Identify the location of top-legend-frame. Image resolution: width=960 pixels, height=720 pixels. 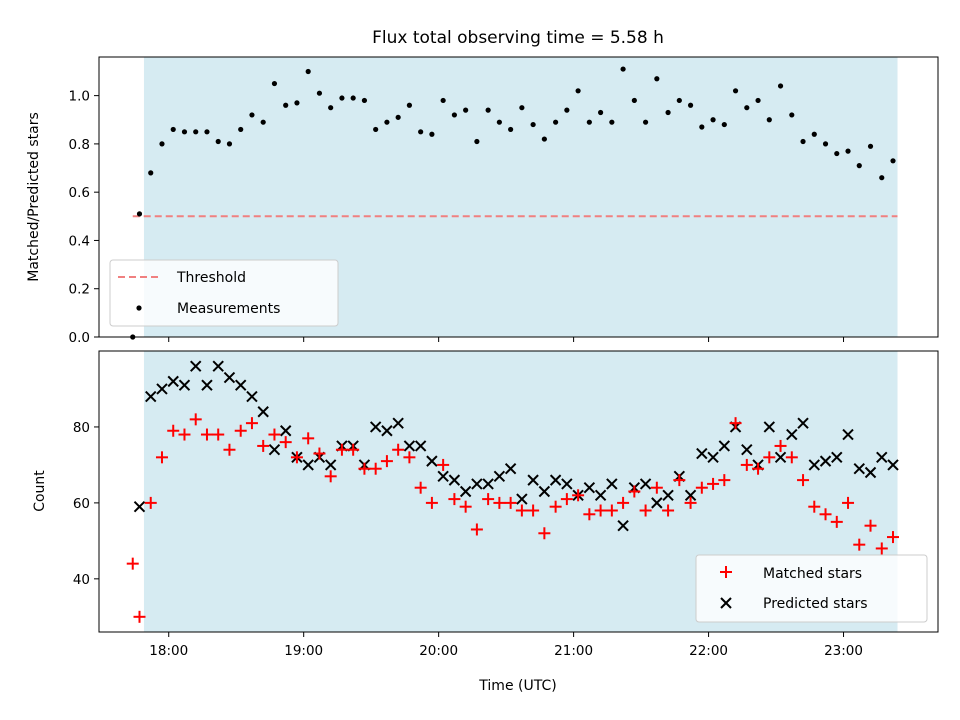
(224, 293).